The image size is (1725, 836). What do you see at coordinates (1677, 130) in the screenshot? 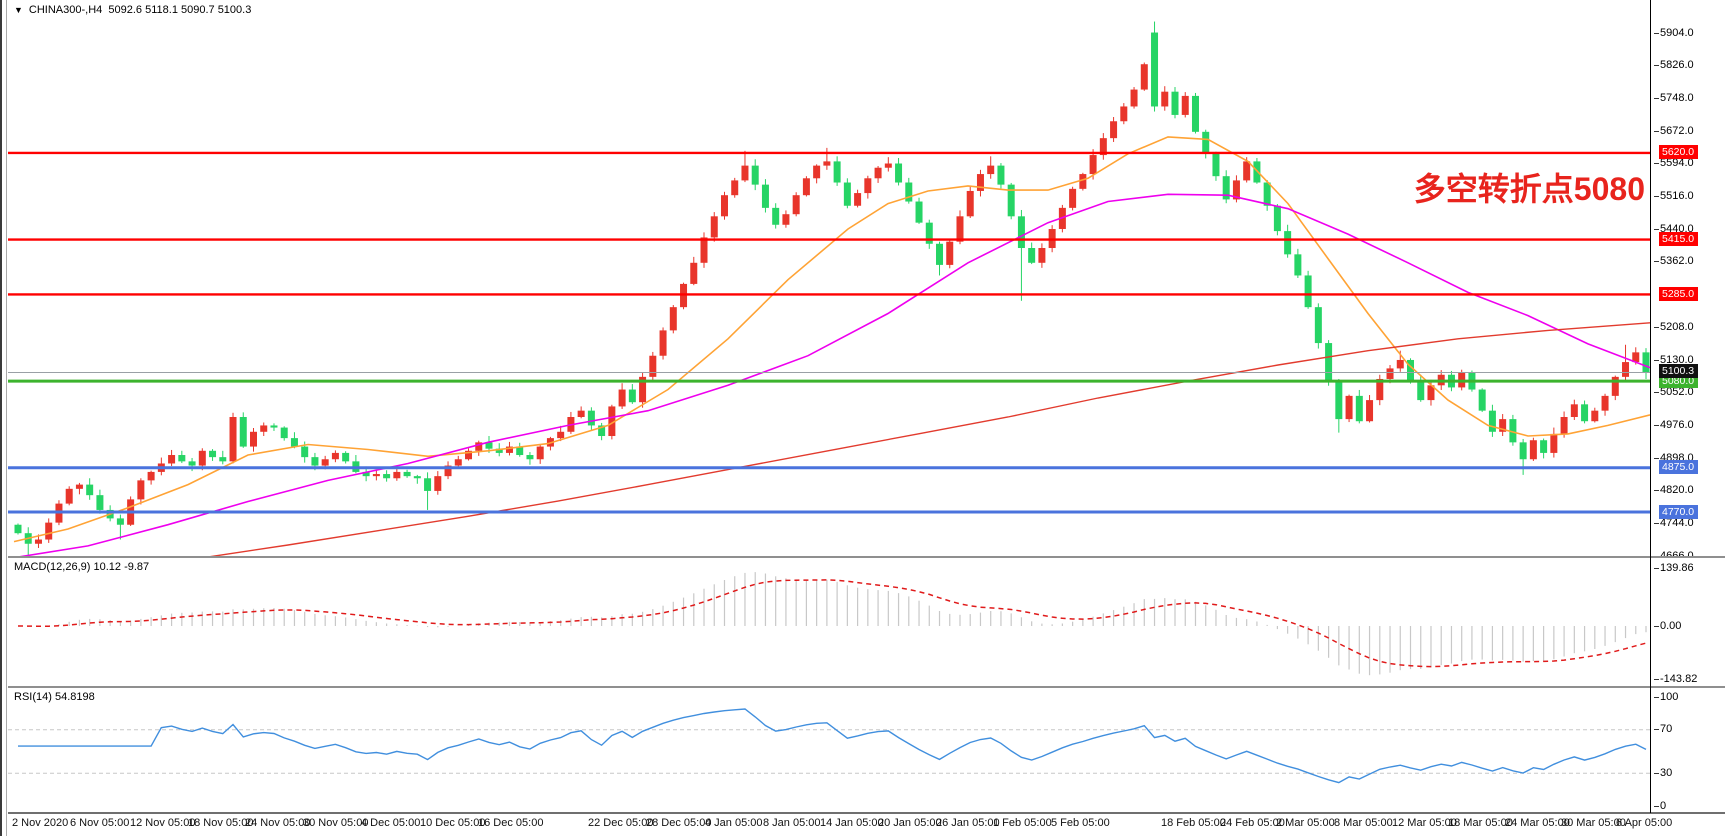
I see `price-tick-label: 5672.0` at bounding box center [1677, 130].